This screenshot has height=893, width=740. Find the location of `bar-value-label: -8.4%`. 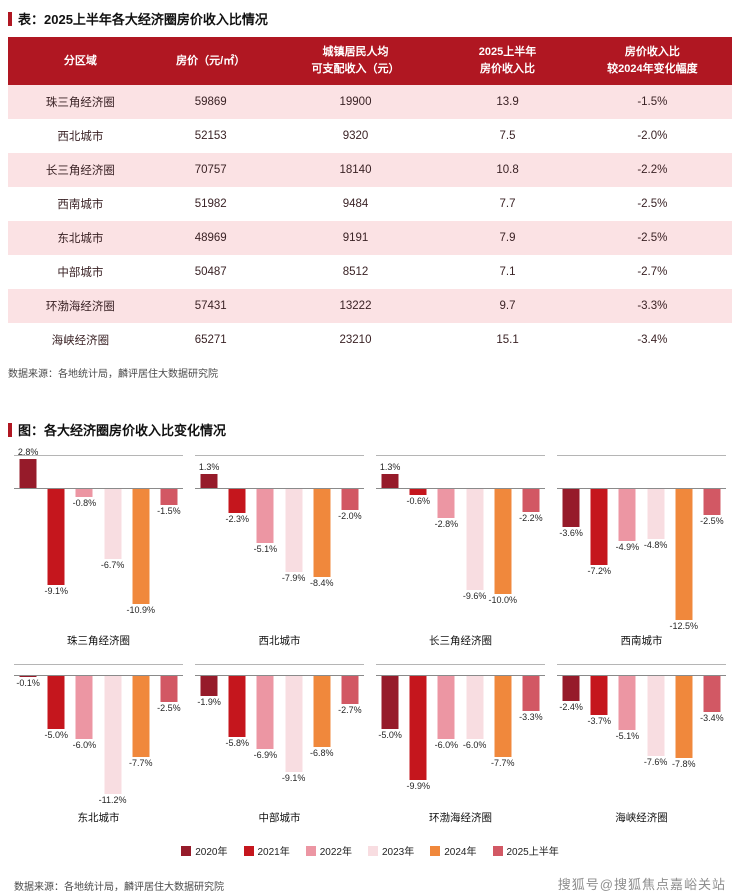

bar-value-label: -8.4% is located at coordinates (321, 583).